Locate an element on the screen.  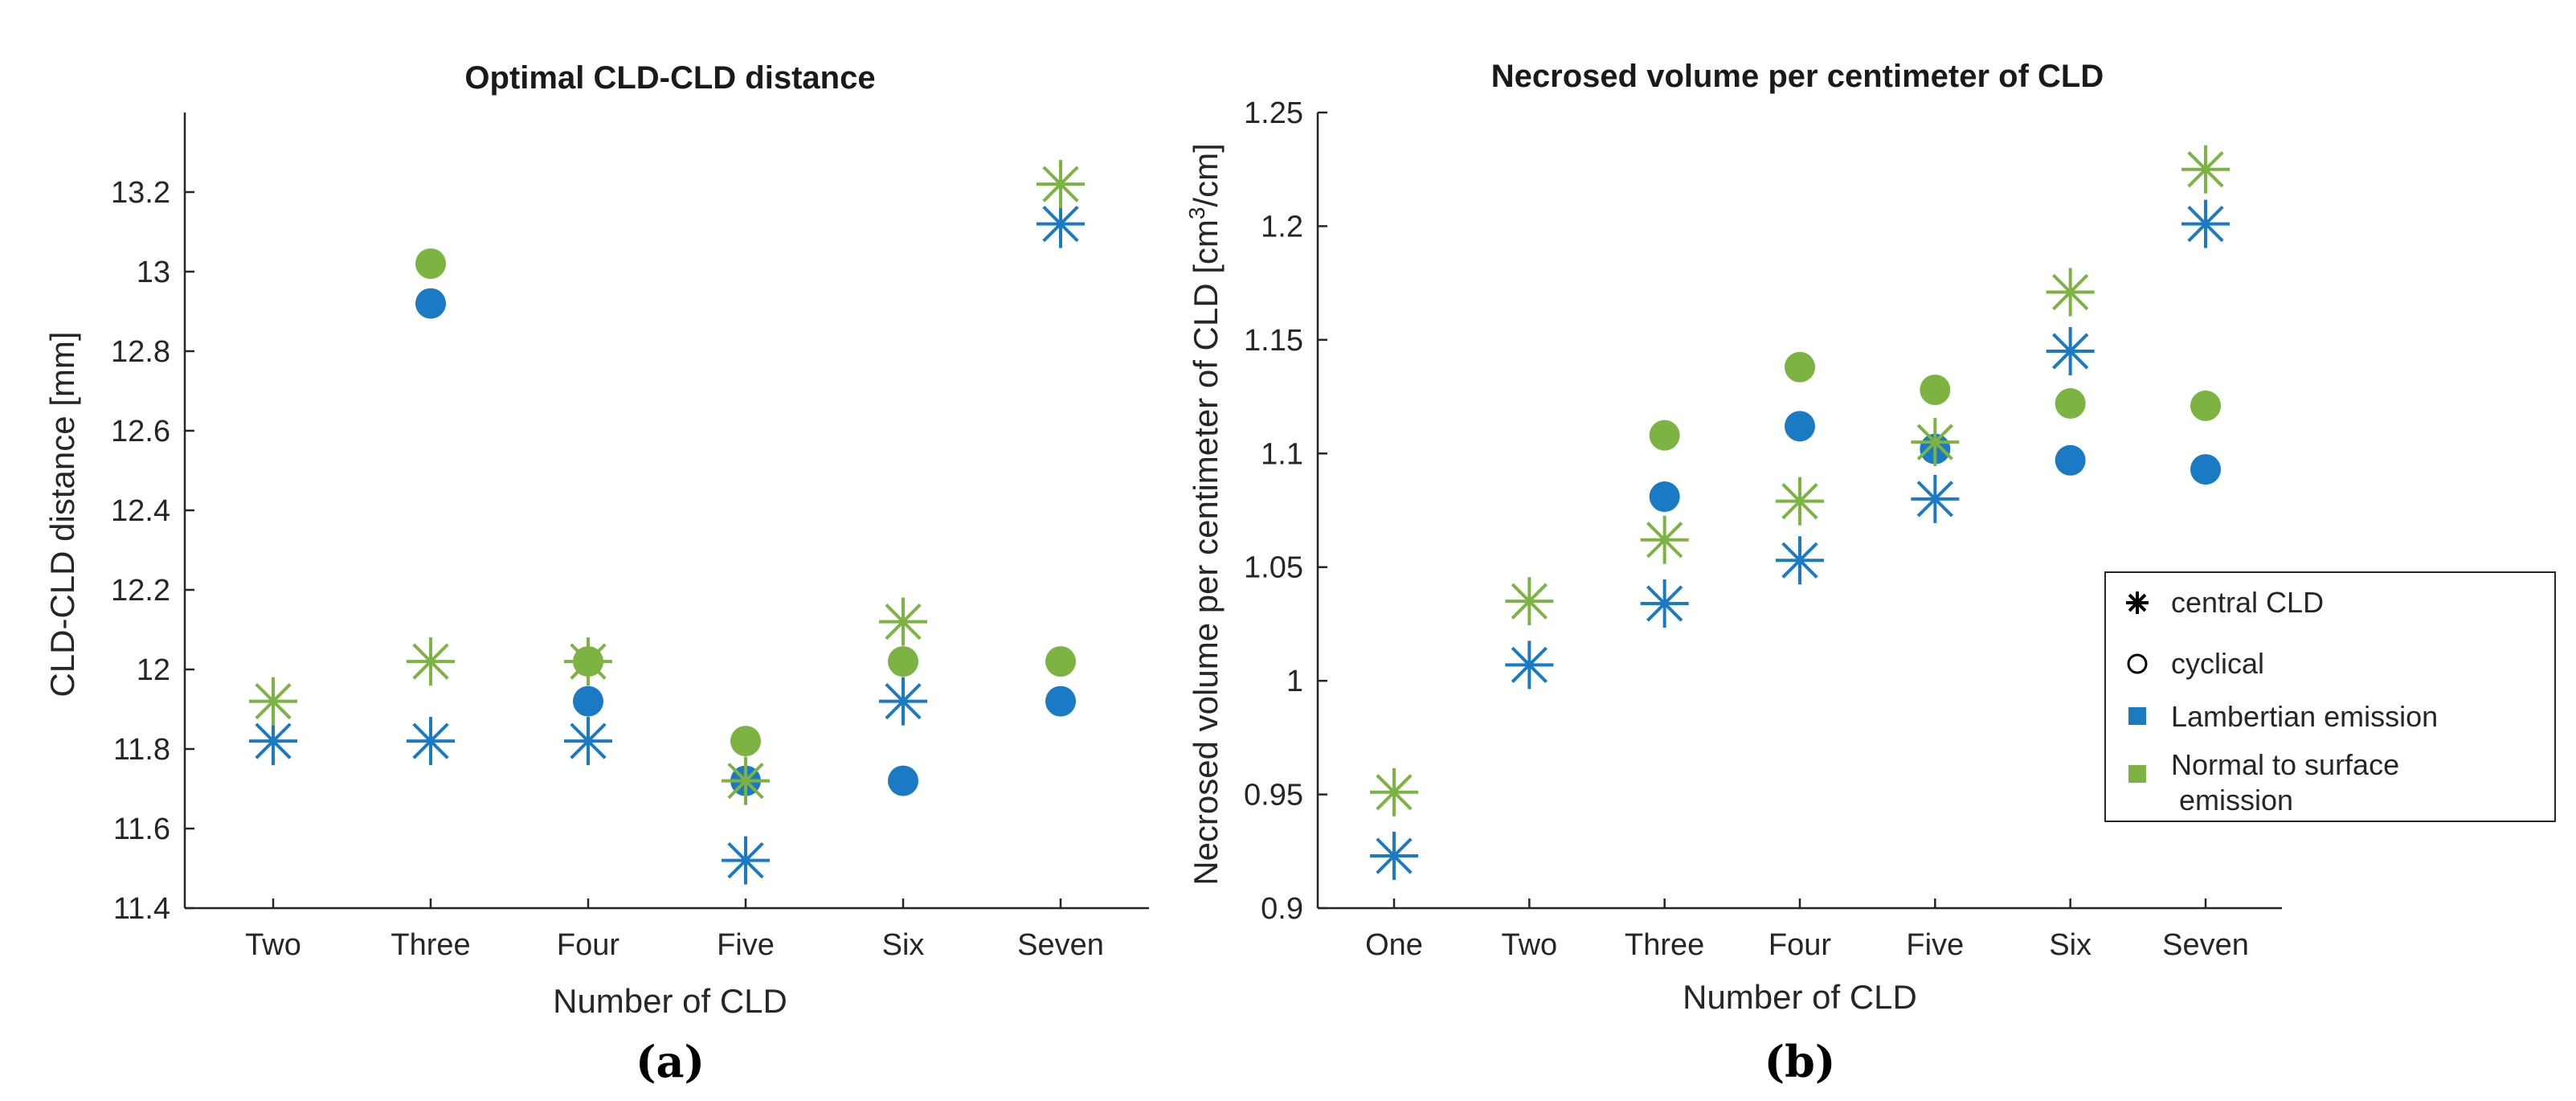
legend-label: Lambertian emission is located at coordinates (2304, 716).